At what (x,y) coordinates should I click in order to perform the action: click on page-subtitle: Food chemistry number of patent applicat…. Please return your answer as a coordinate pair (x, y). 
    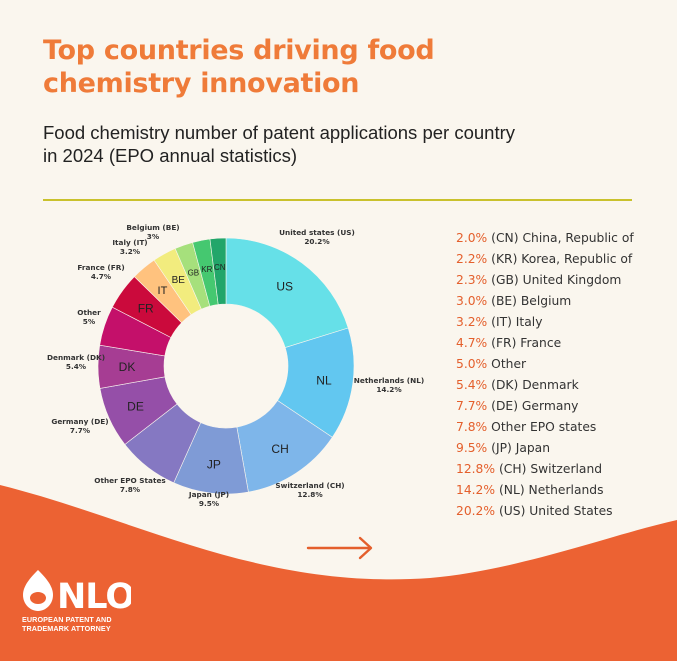
    Looking at the image, I should click on (323, 144).